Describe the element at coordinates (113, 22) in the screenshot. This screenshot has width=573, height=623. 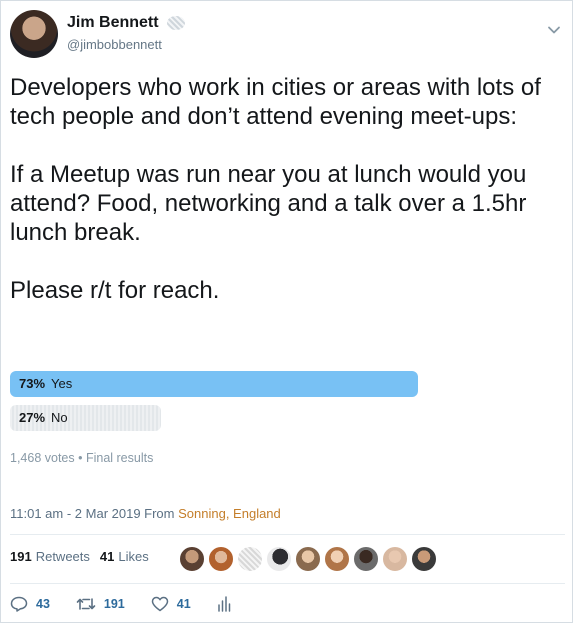
I see `display-name: Jim Bennett` at that location.